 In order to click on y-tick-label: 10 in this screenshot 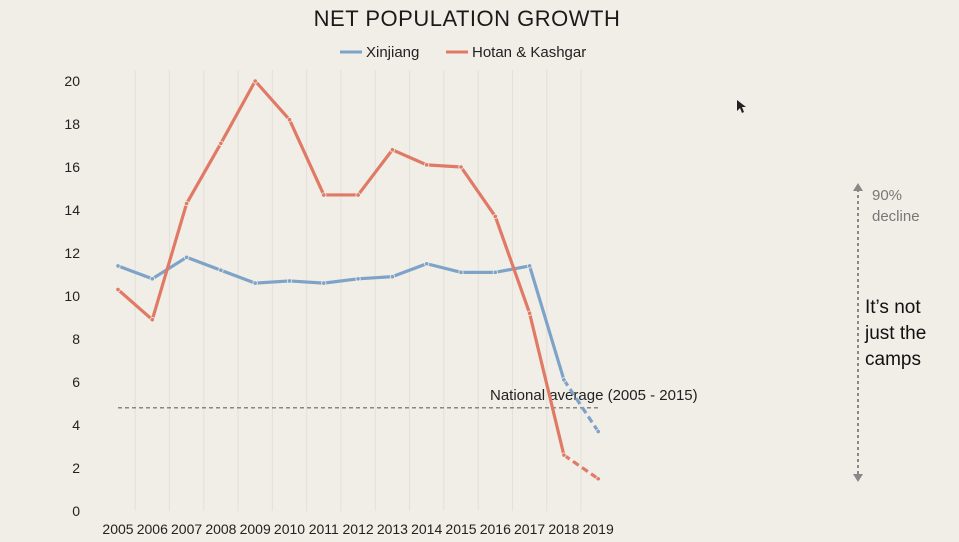, I will do `click(72, 296)`.